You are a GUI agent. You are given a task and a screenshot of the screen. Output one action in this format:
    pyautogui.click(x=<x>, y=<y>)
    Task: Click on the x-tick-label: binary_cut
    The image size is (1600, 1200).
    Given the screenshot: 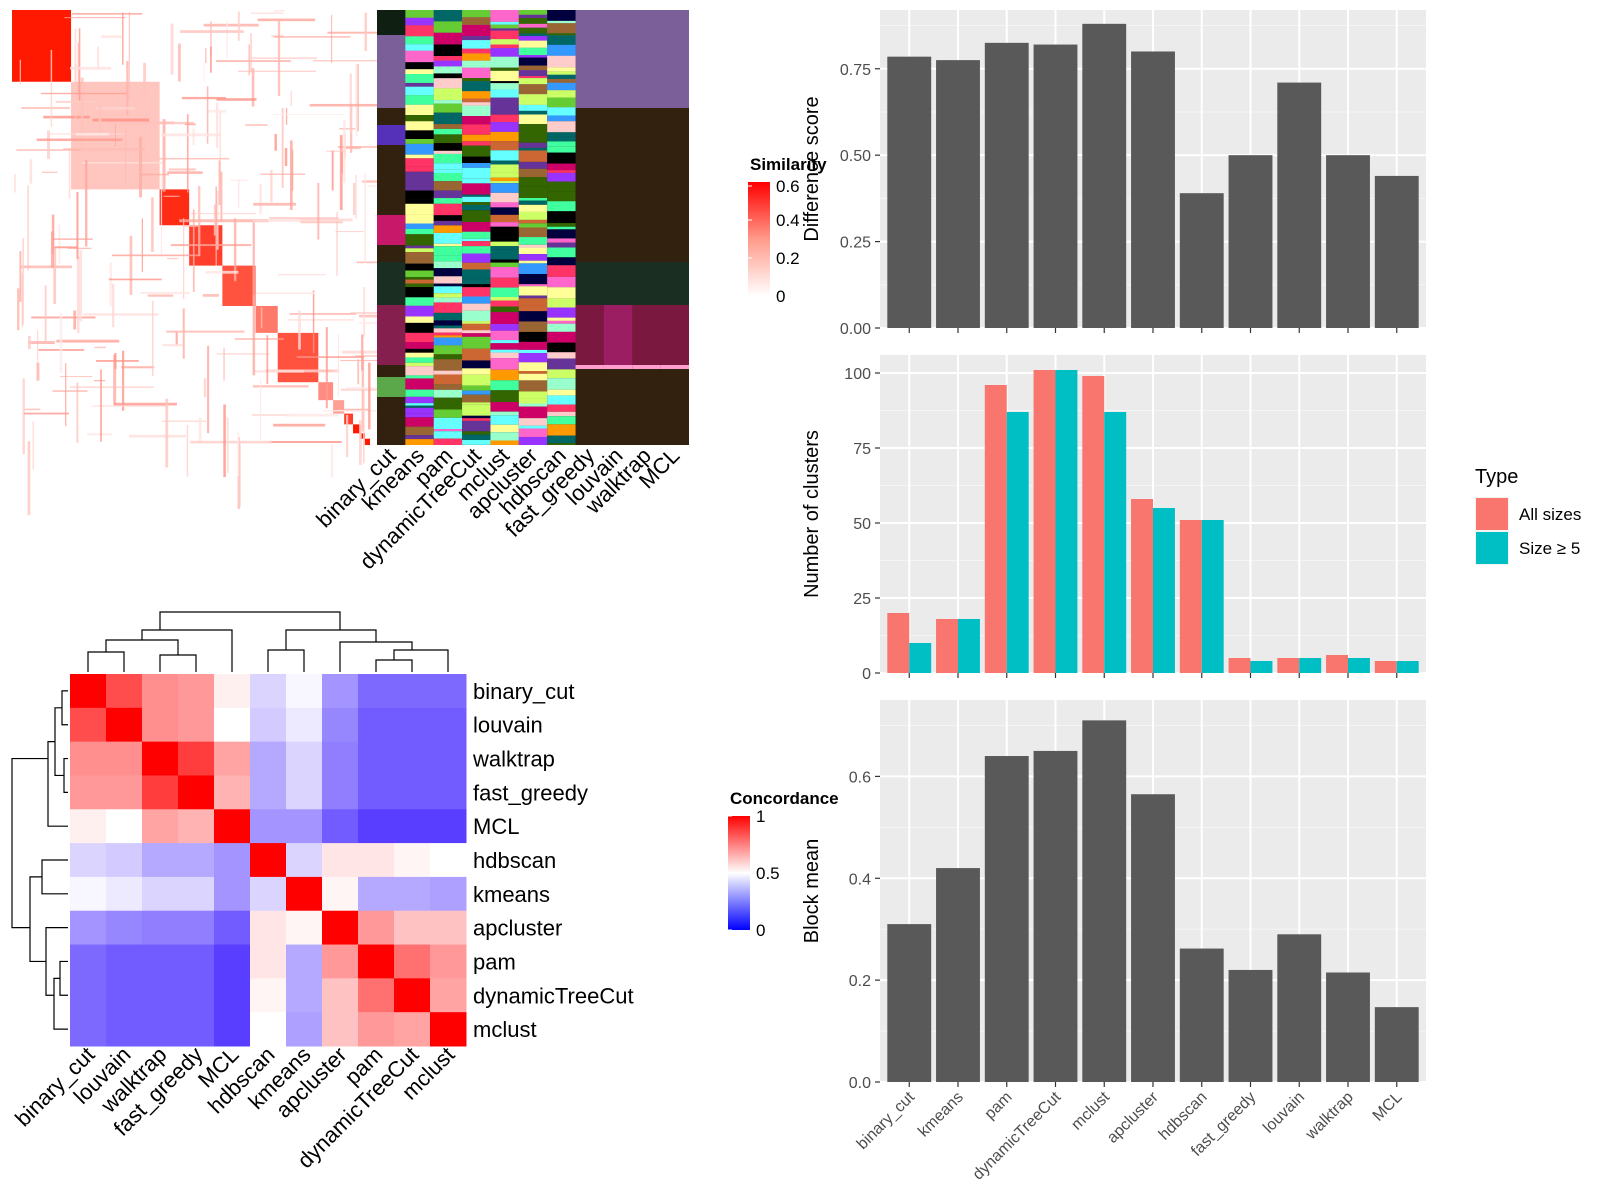 What is the action you would take?
    pyautogui.click(x=886, y=1120)
    